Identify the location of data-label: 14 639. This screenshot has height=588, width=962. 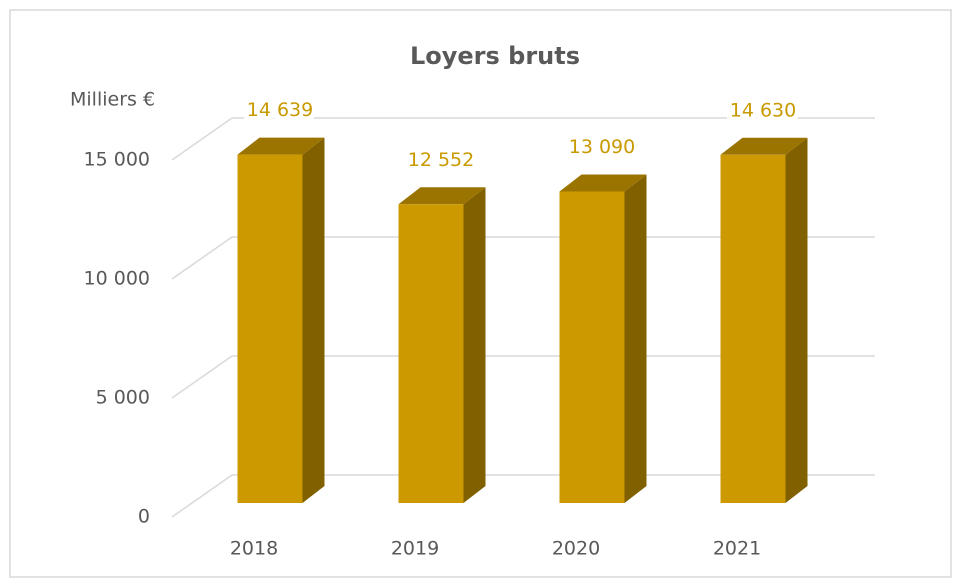
(280, 110).